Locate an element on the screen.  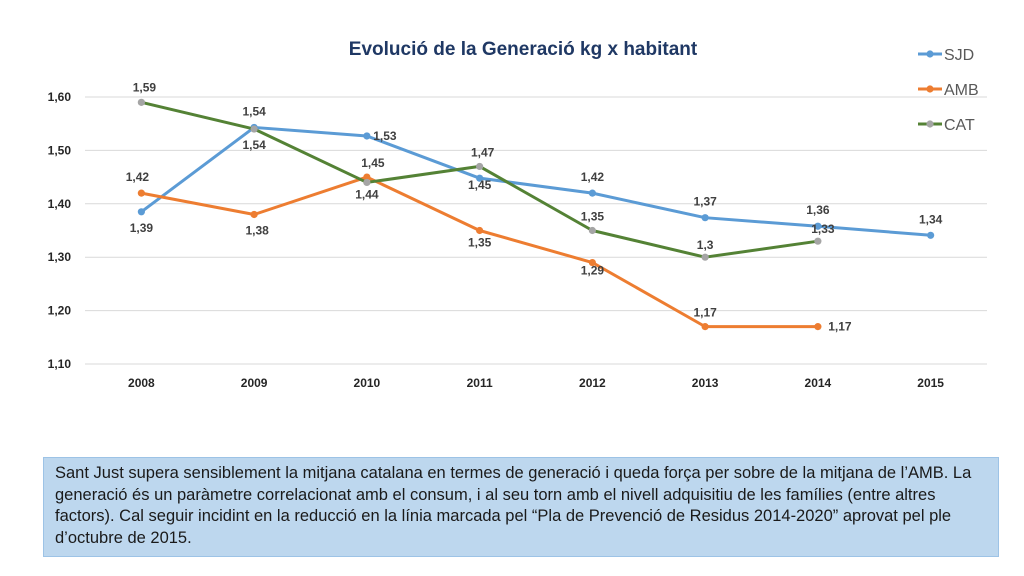
data-label-sjd: 1,53 is located at coordinates (385, 136).